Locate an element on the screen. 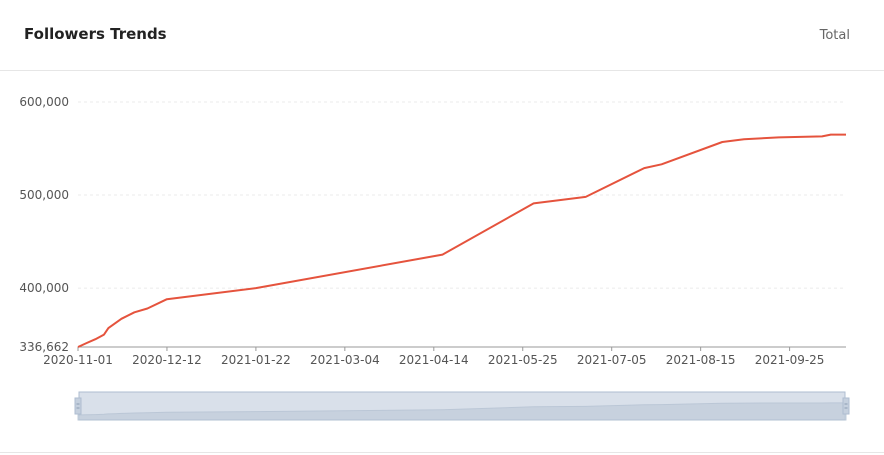 The width and height of the screenshot is (884, 455). y-axis-labels: 336,662 400,000 500,000 600,000 is located at coordinates (44, 224).